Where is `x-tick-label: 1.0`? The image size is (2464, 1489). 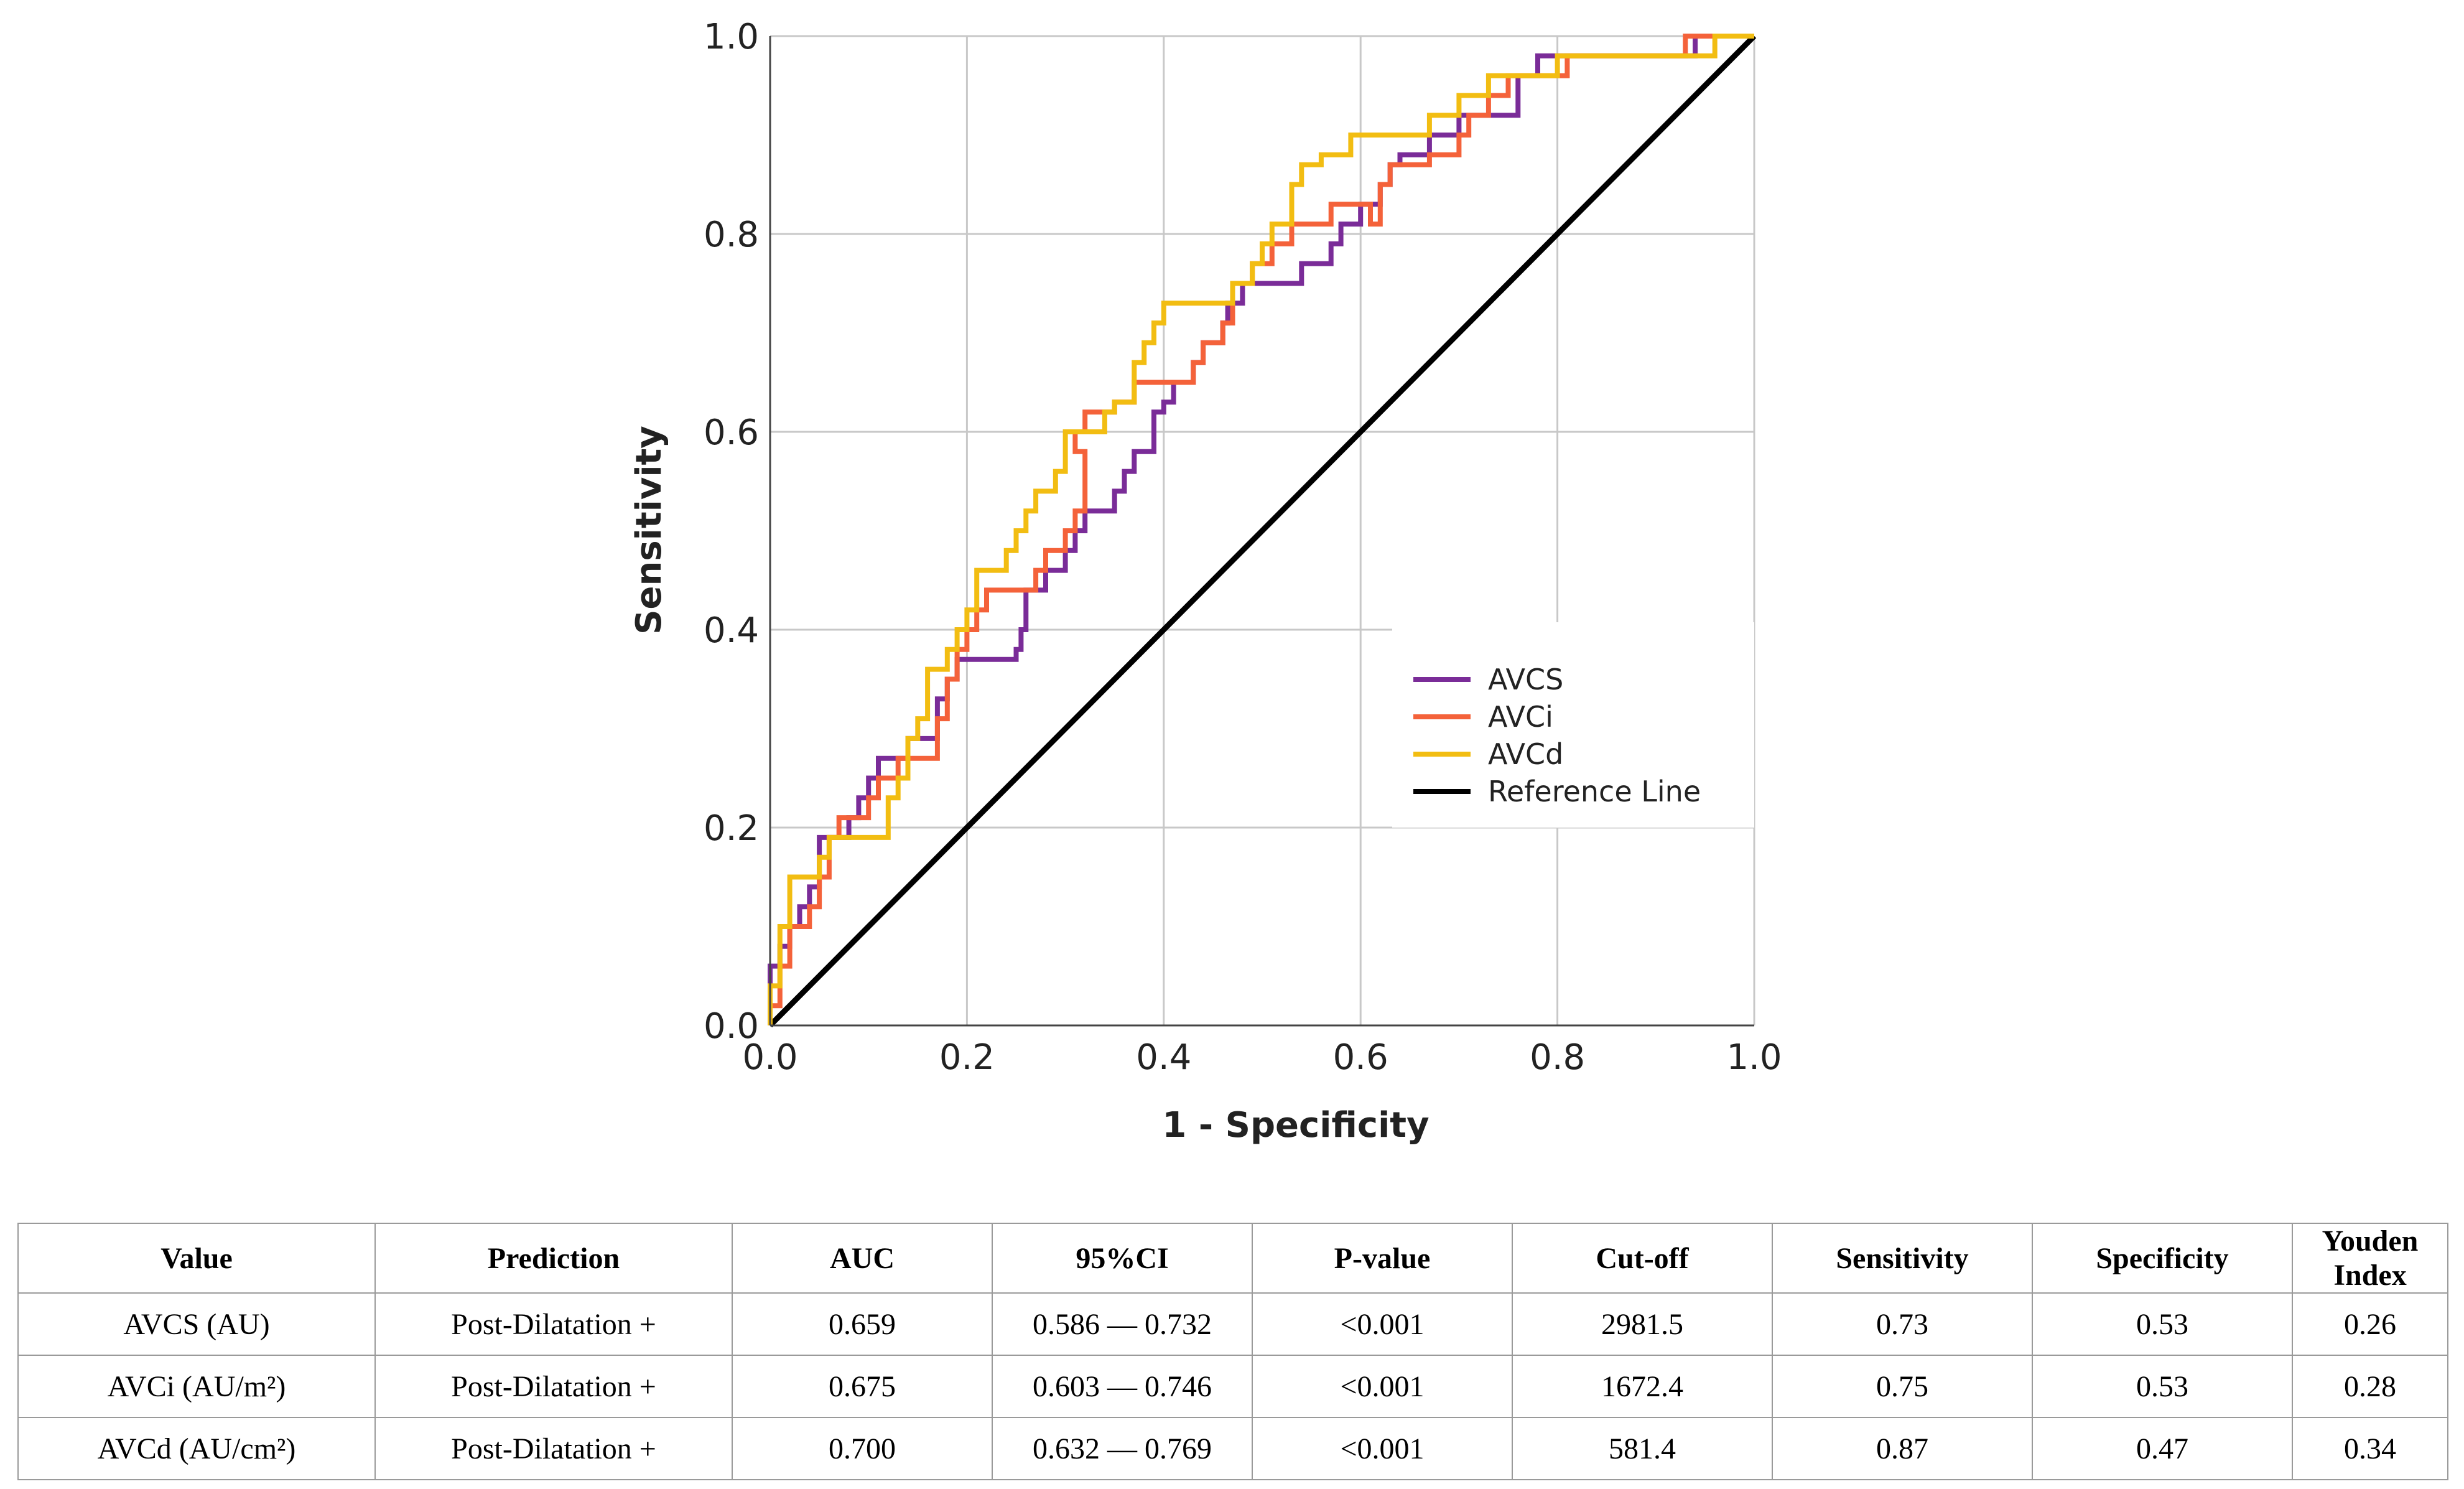
x-tick-label: 1.0 is located at coordinates (1754, 1057).